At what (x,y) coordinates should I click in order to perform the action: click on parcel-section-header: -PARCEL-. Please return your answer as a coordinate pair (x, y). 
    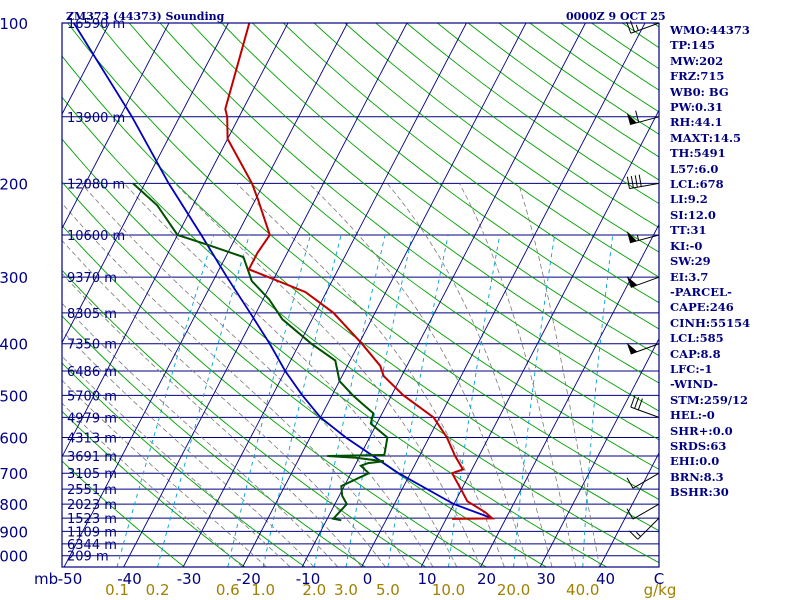
    Looking at the image, I should click on (701, 291).